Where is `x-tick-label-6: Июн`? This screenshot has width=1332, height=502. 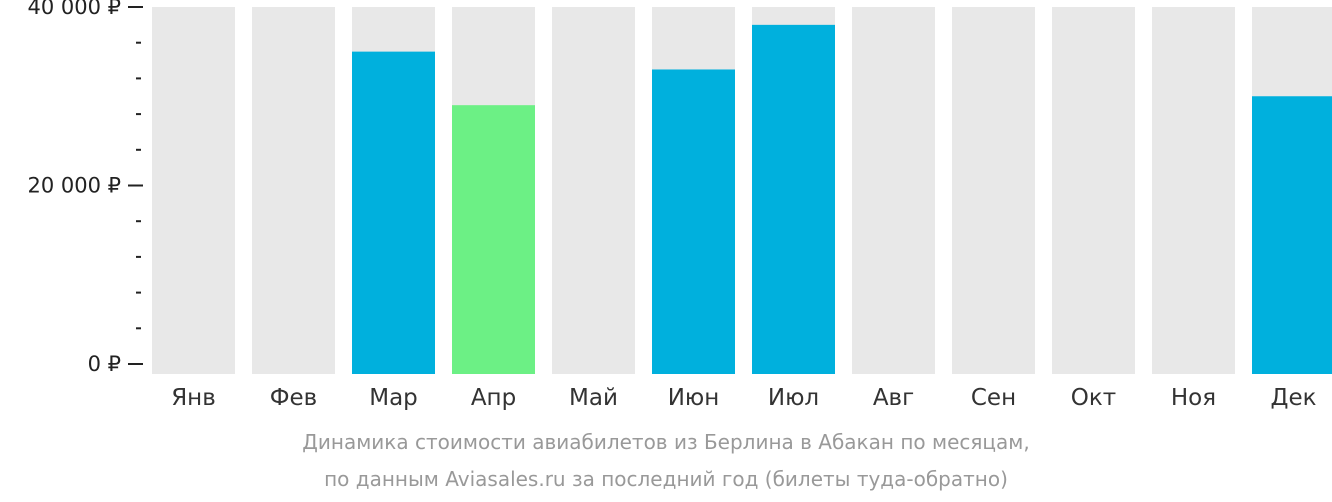
x-tick-label-6: Июн is located at coordinates (694, 398).